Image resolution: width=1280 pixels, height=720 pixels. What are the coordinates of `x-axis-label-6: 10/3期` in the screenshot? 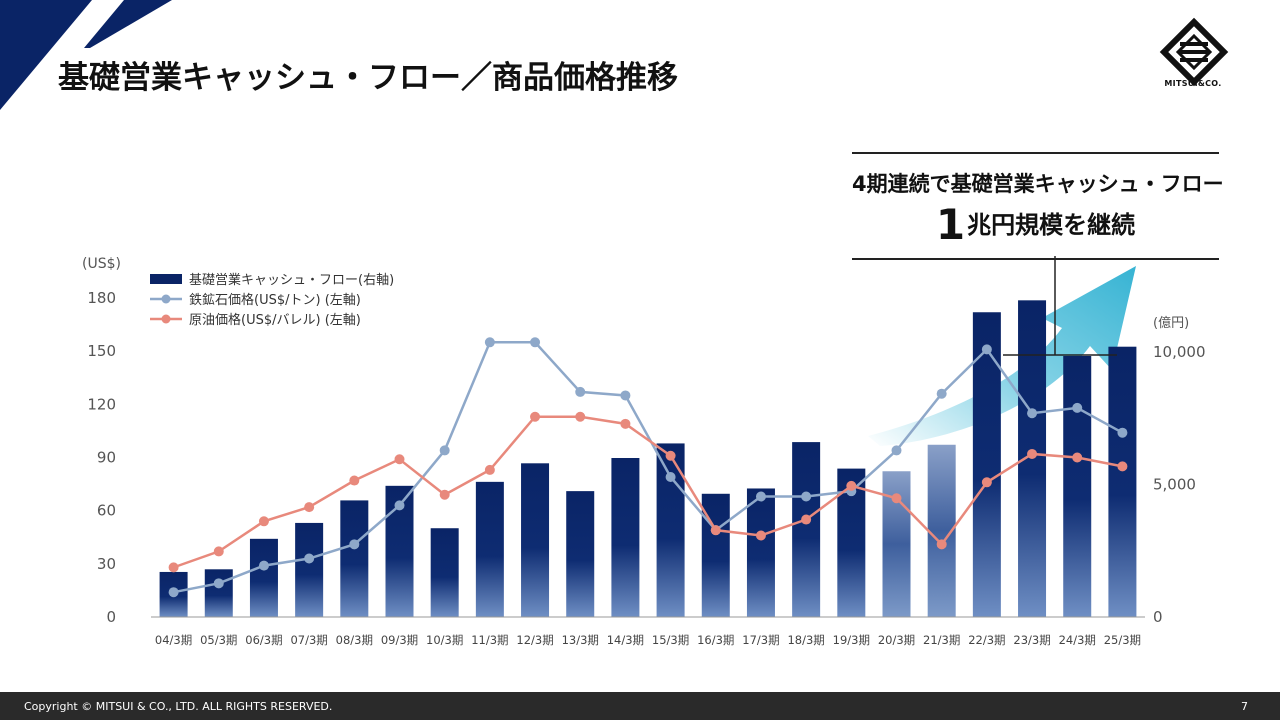 It's located at (444, 640).